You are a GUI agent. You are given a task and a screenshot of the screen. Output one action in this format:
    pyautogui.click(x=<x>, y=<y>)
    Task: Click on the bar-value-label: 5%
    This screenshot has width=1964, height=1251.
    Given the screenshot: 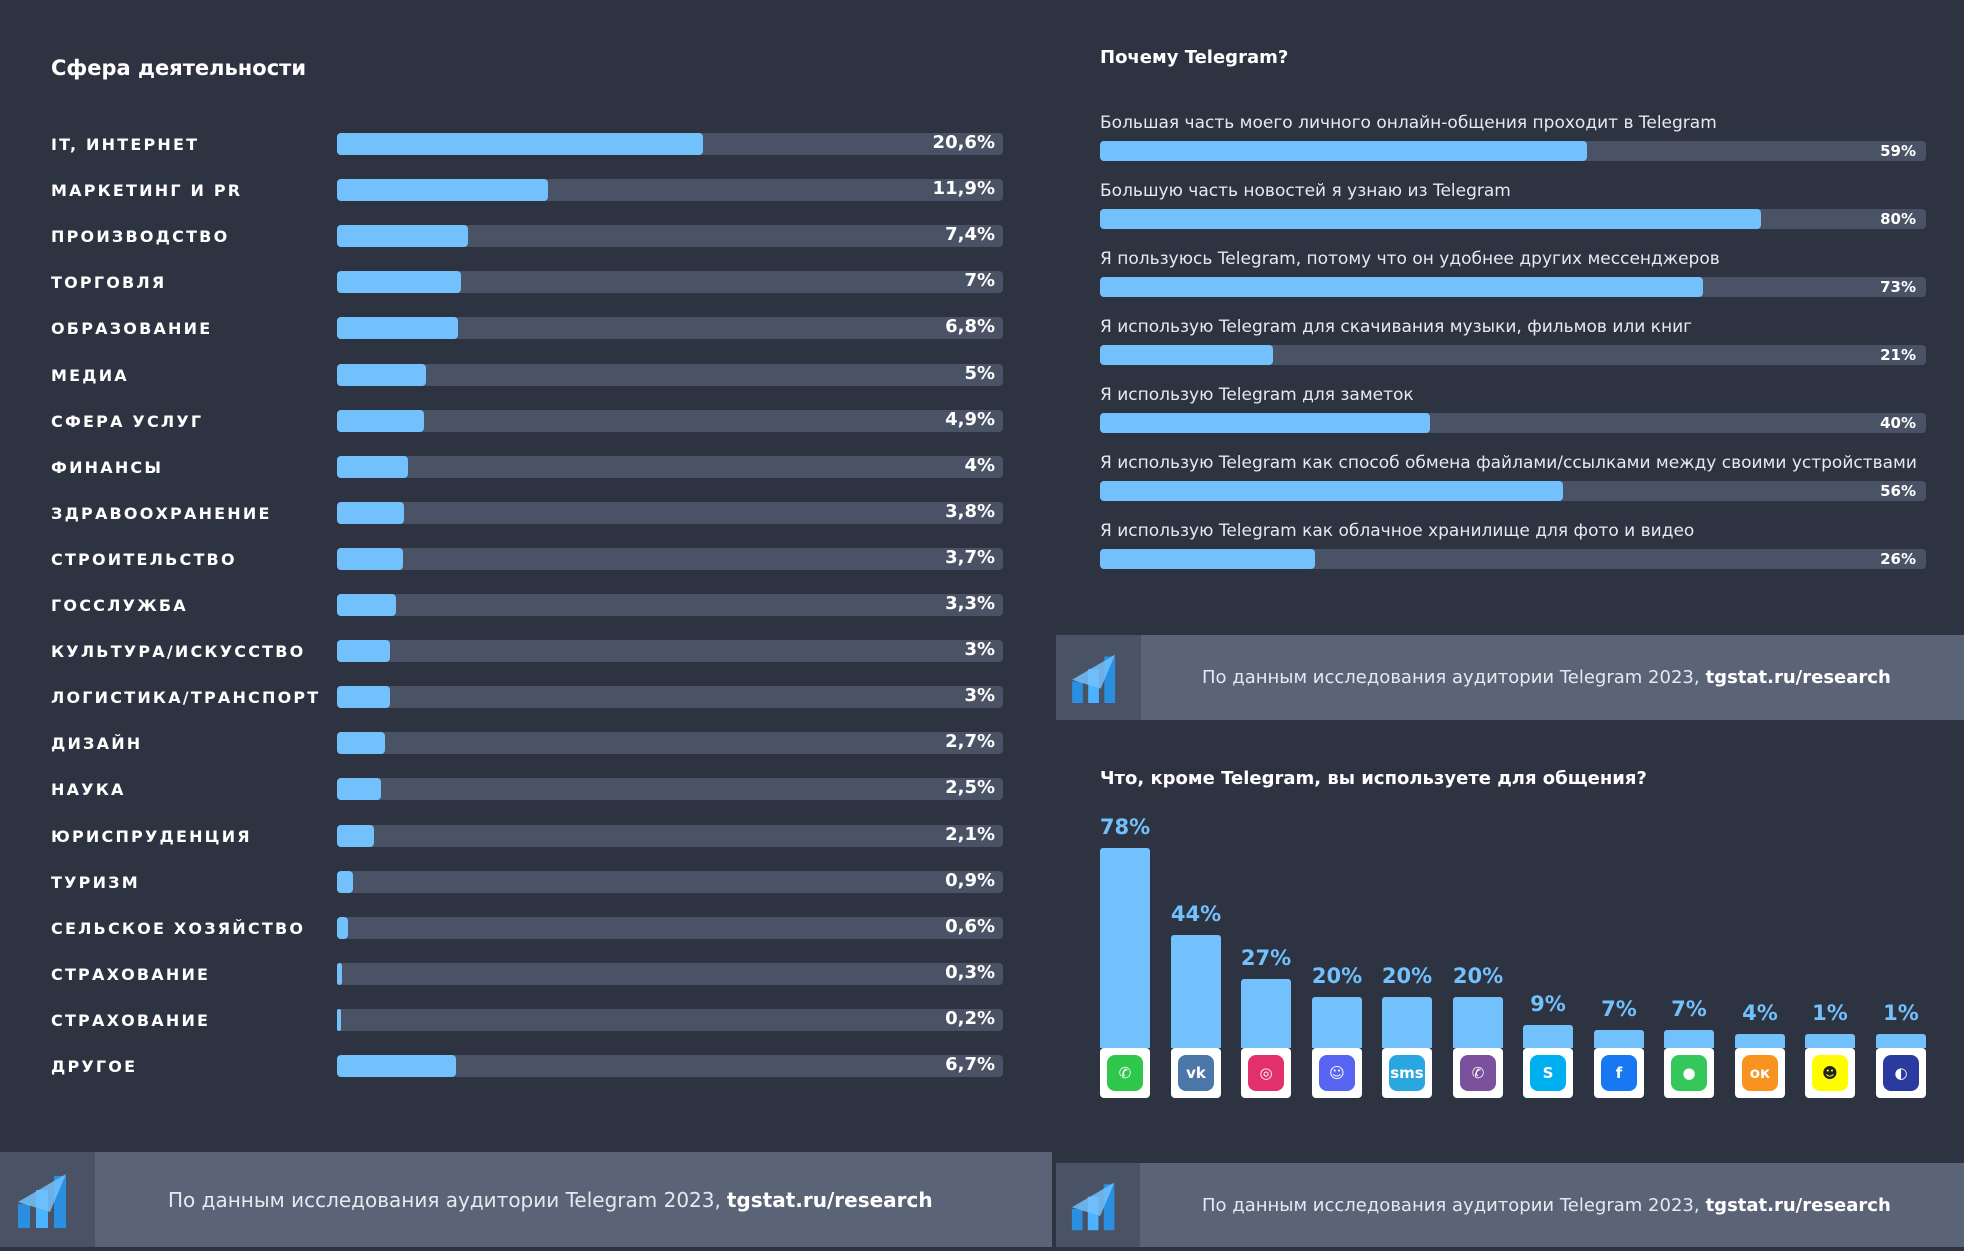 What is the action you would take?
    pyautogui.click(x=979, y=373)
    